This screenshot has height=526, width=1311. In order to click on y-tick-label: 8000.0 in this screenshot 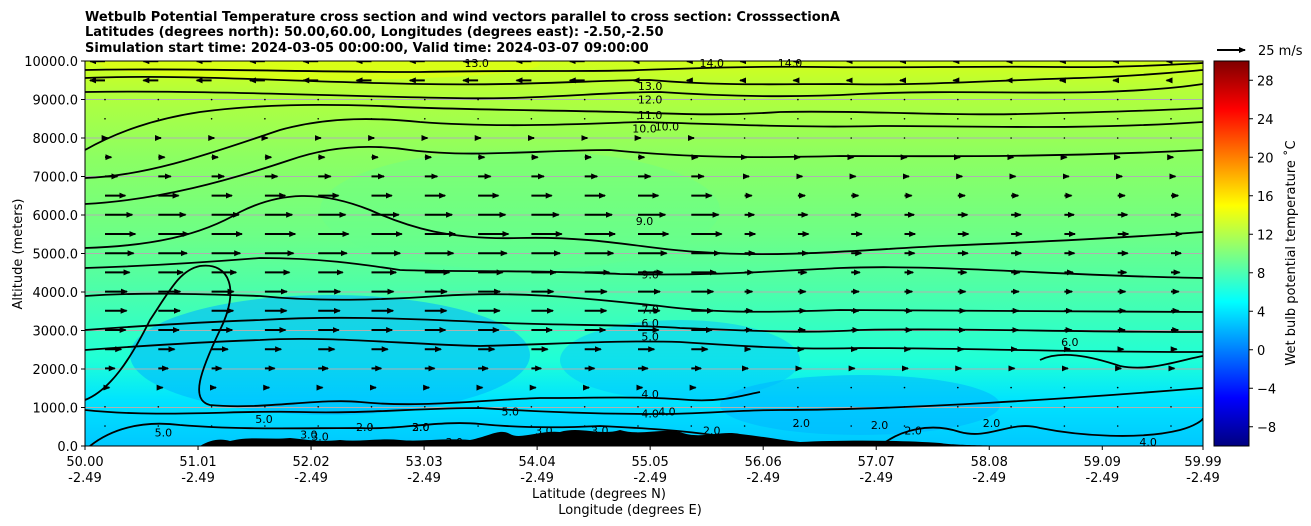, I will do `click(56, 139)`.